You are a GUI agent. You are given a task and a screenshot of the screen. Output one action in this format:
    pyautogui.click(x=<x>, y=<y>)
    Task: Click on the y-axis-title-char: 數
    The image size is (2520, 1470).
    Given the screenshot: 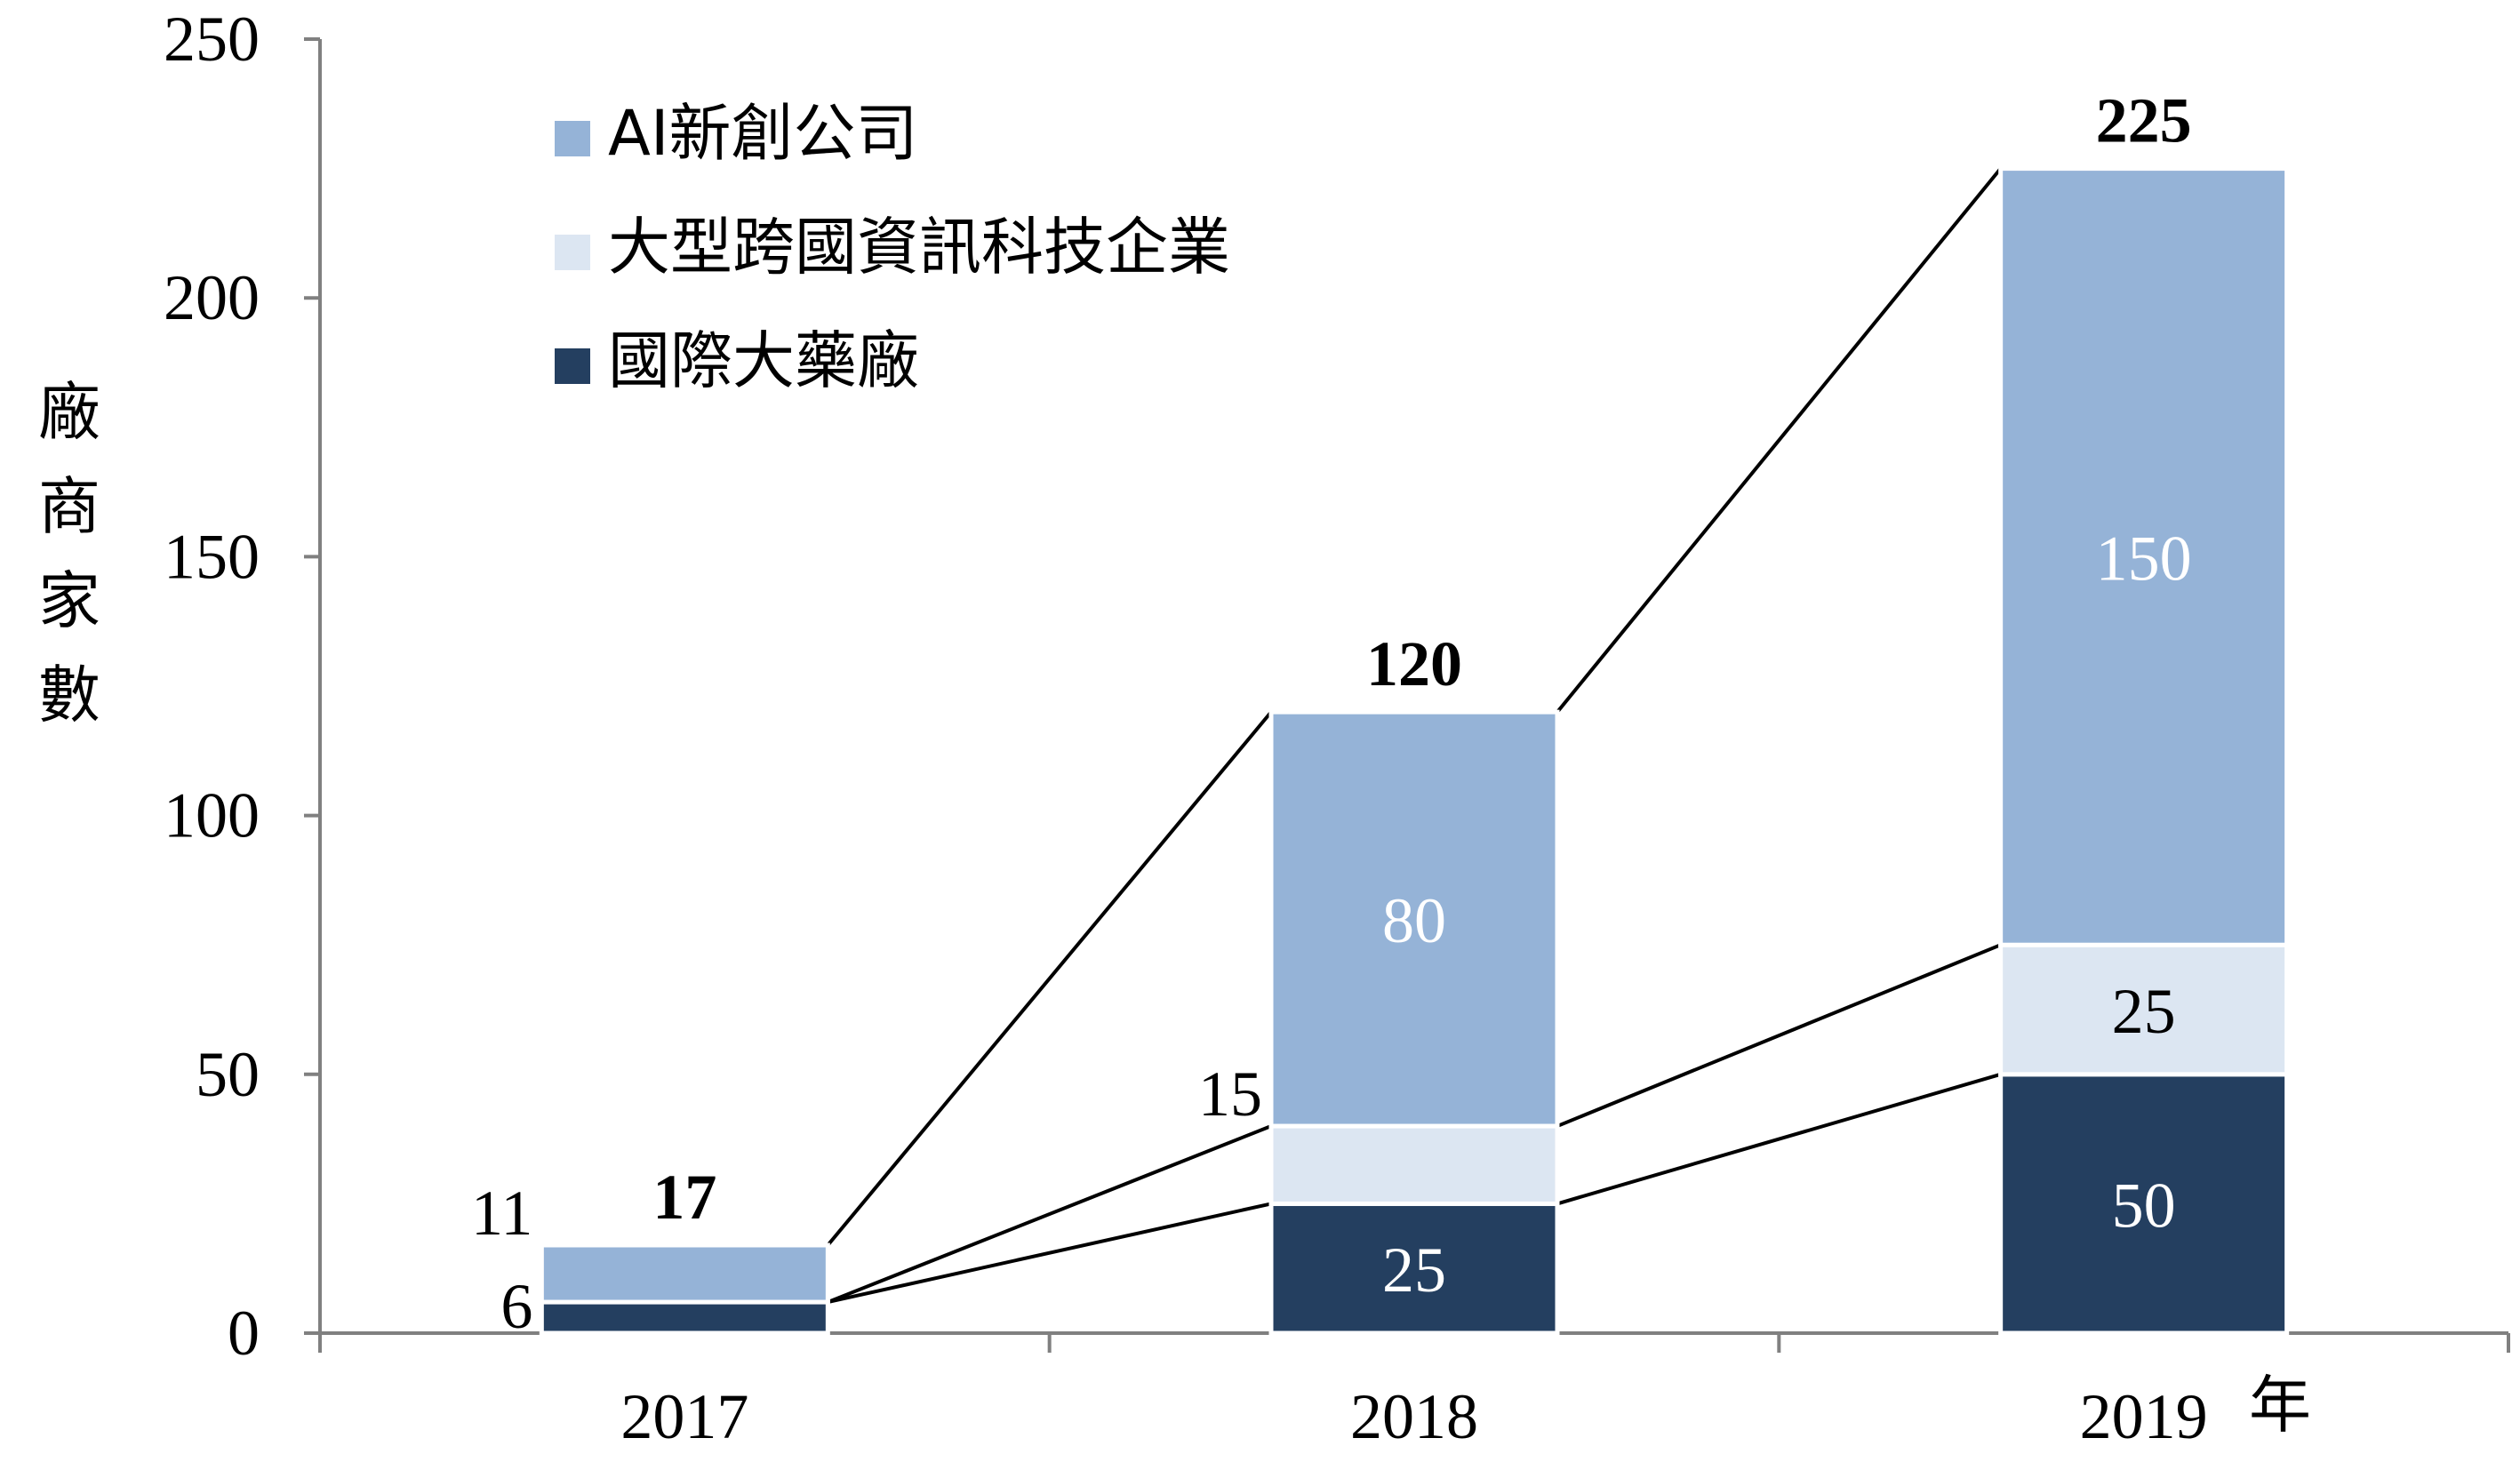 What is the action you would take?
    pyautogui.click(x=69, y=695)
    